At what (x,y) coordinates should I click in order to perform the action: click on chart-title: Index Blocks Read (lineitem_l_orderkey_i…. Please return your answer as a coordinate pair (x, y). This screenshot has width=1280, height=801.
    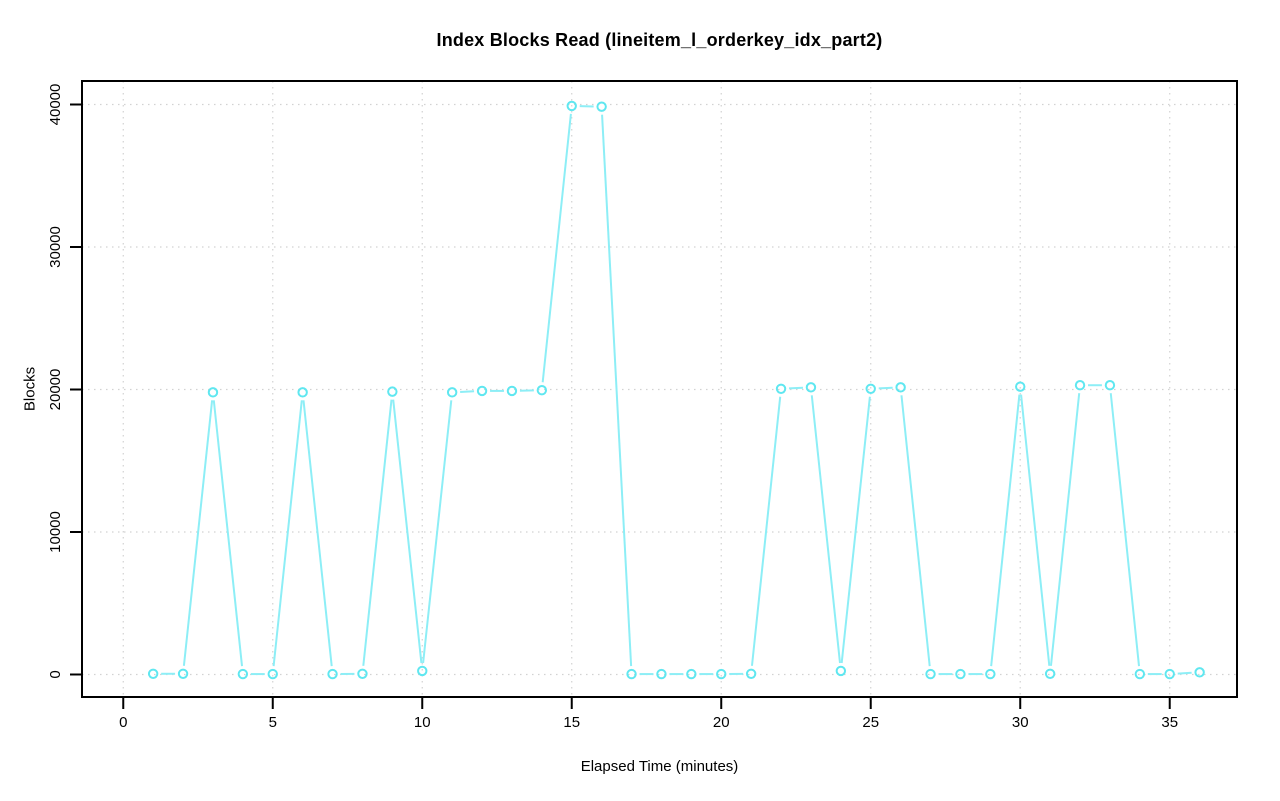
    Looking at the image, I should click on (659, 40).